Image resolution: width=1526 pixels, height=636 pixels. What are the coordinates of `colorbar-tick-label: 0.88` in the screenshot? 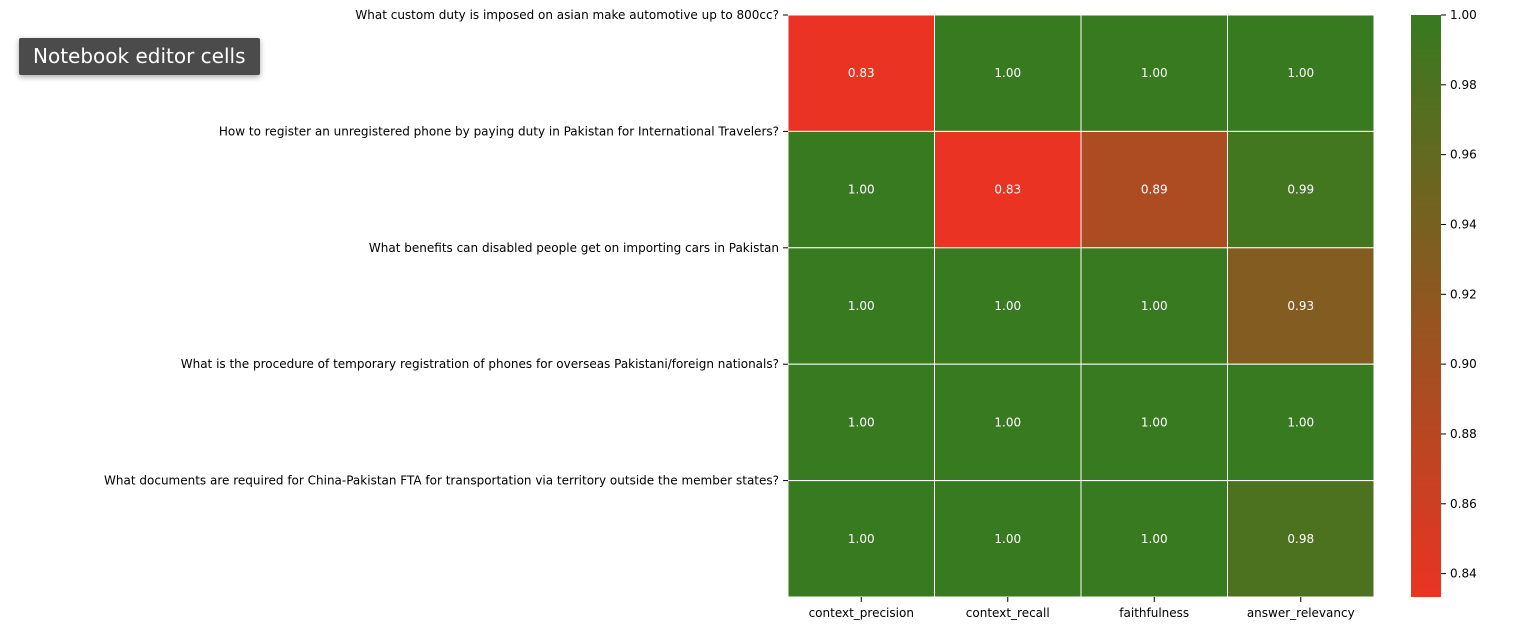 It's located at (1463, 434).